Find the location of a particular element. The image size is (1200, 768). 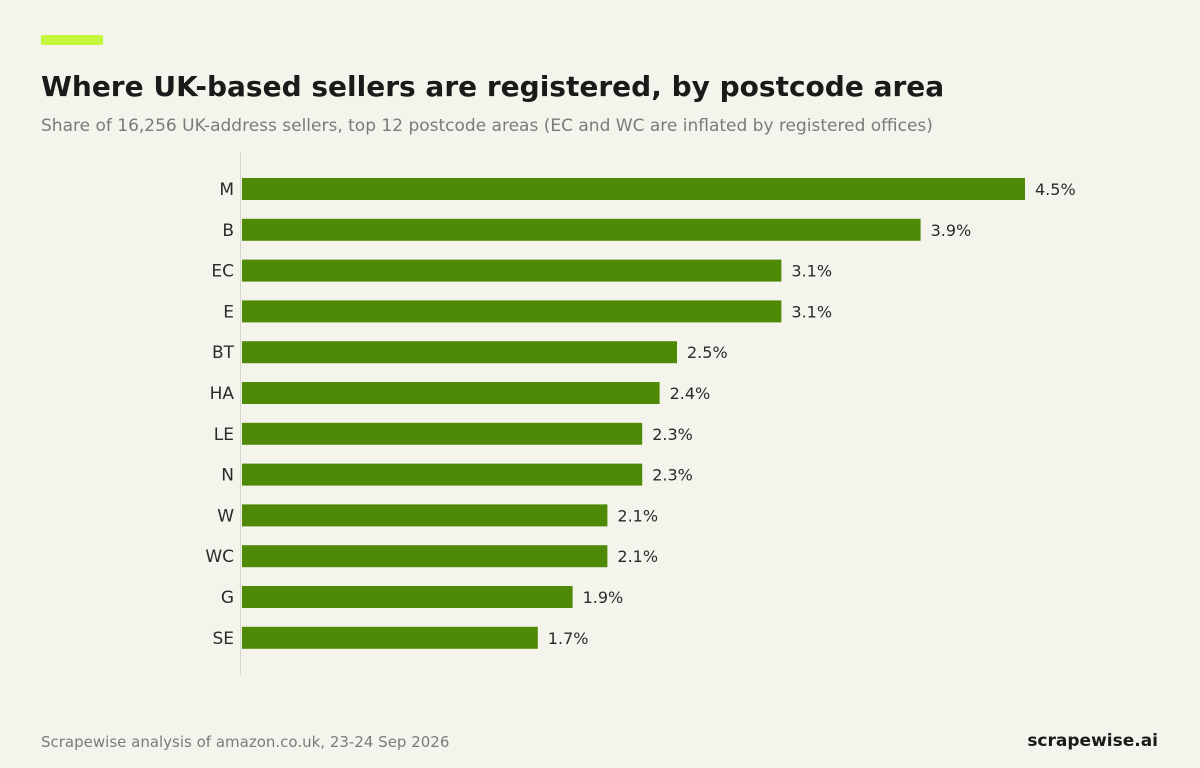

category-label: LE is located at coordinates (224, 435).